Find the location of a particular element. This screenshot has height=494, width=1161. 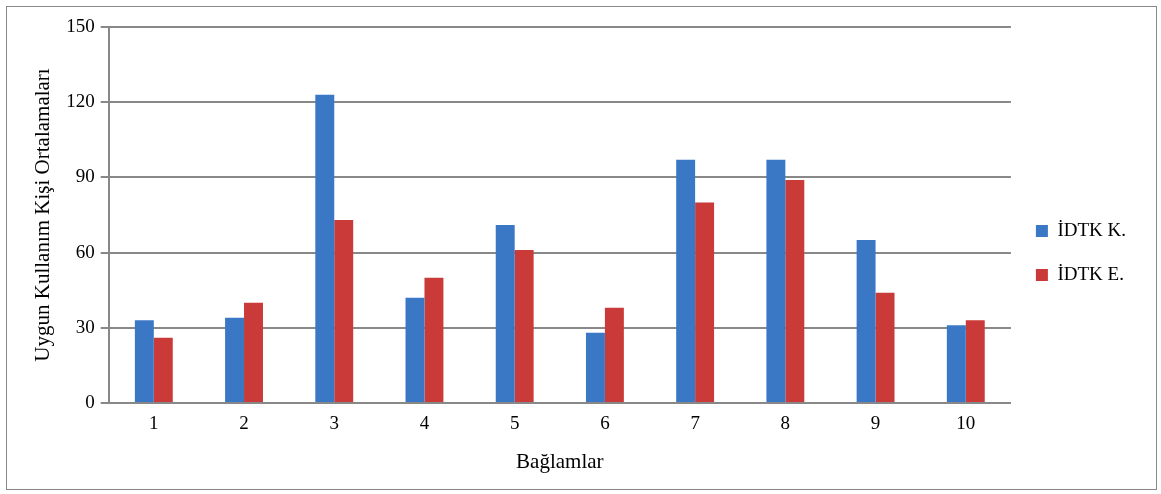

legend-label: İDTK E. is located at coordinates (1090, 273).